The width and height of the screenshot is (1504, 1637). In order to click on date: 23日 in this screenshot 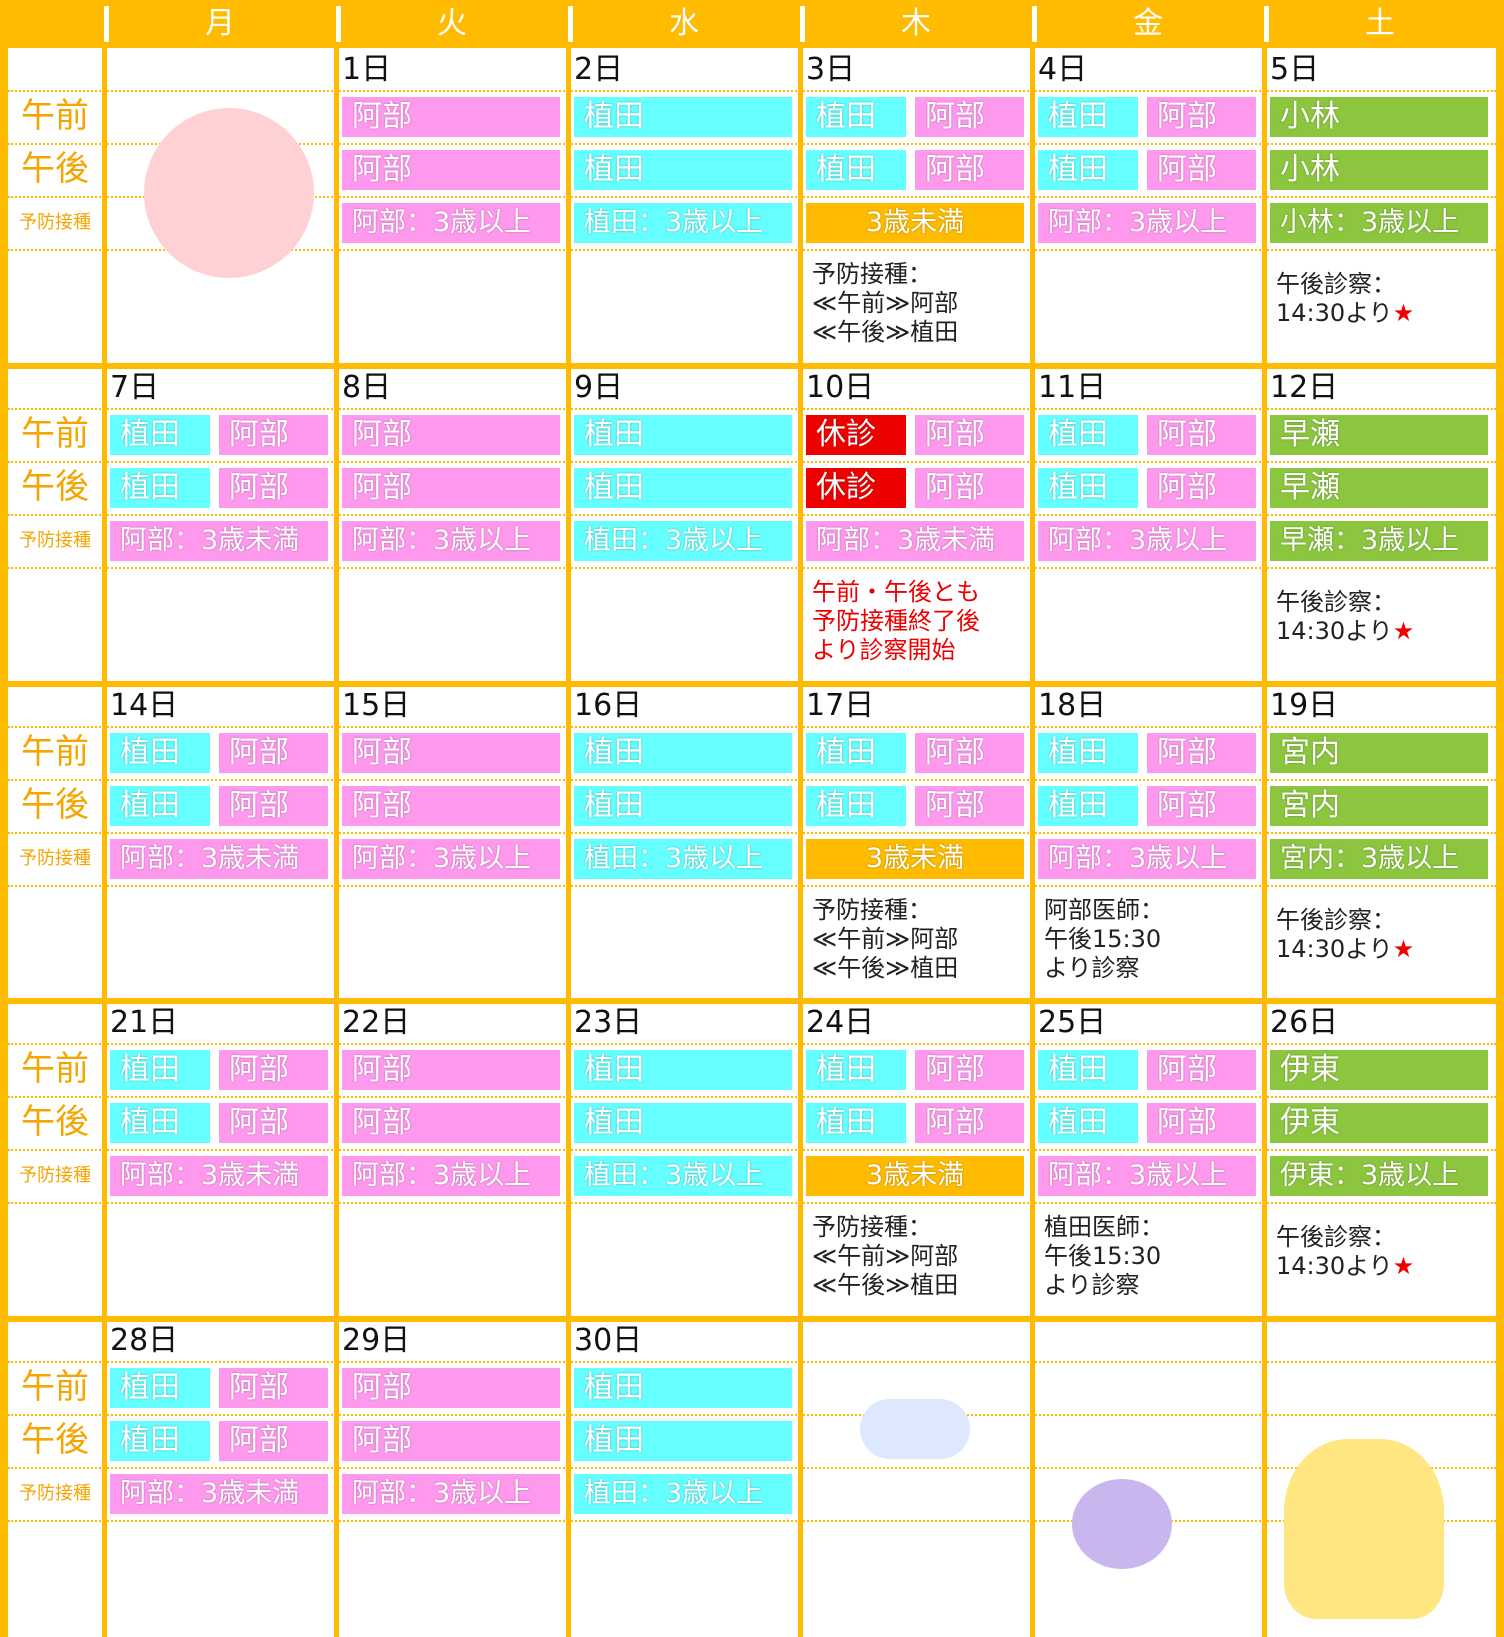, I will do `click(608, 1023)`.